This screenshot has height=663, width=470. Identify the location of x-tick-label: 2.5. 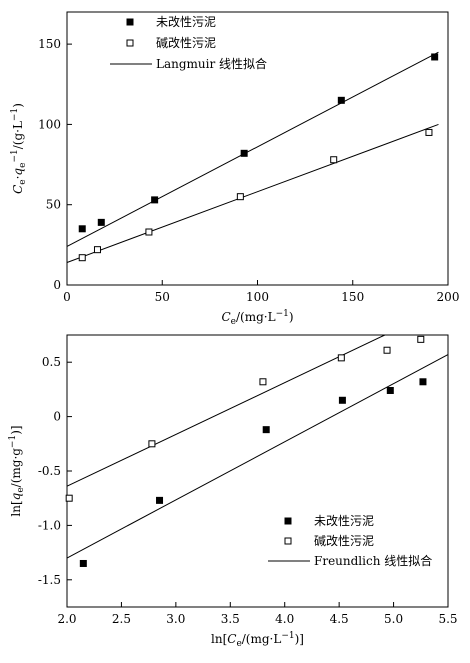
(121, 619).